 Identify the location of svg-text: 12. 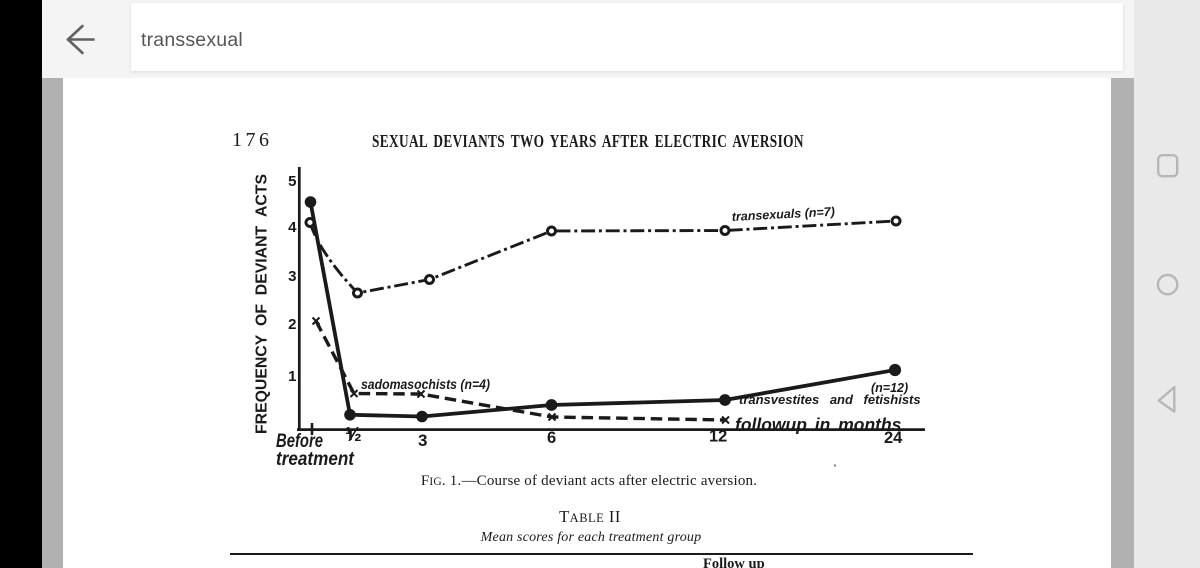
(718, 437).